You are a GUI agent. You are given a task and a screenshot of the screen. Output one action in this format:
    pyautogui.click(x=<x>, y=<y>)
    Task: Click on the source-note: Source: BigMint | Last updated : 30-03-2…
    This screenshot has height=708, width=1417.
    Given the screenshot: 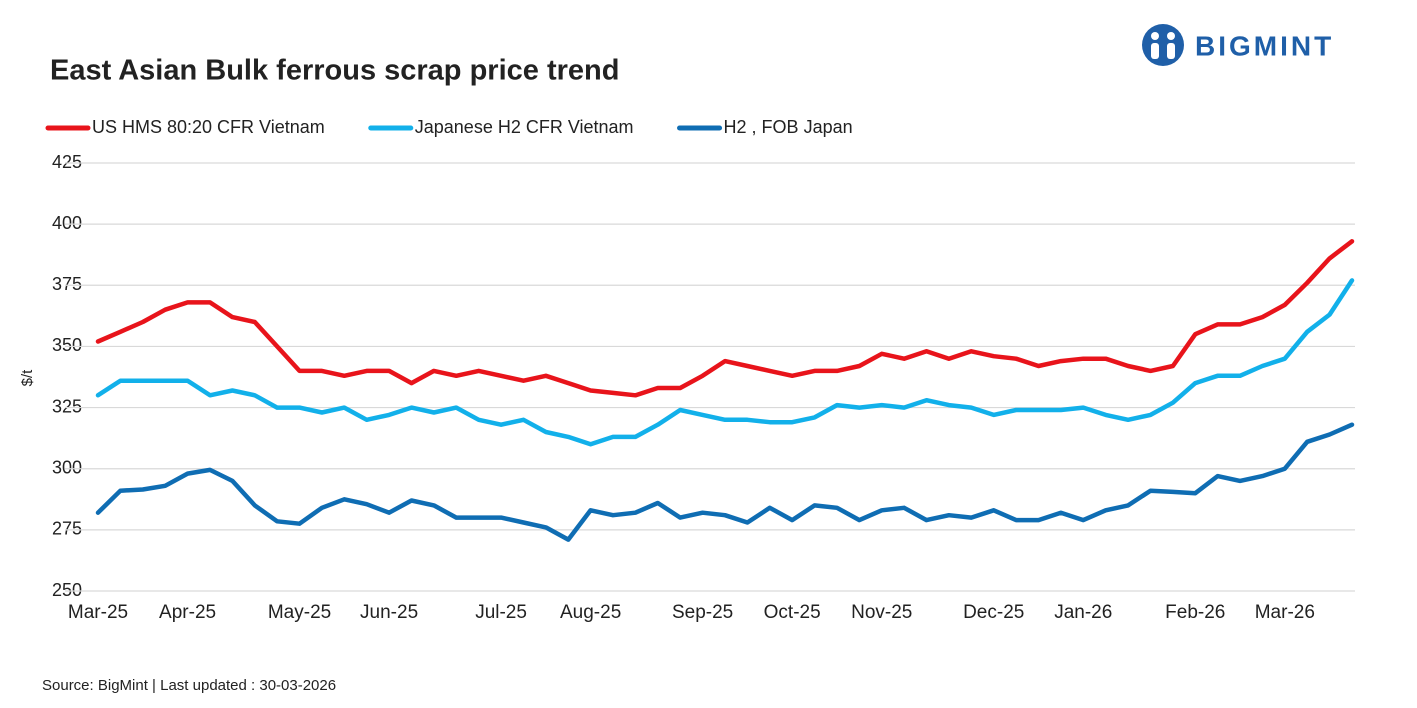 What is the action you would take?
    pyautogui.click(x=189, y=685)
    